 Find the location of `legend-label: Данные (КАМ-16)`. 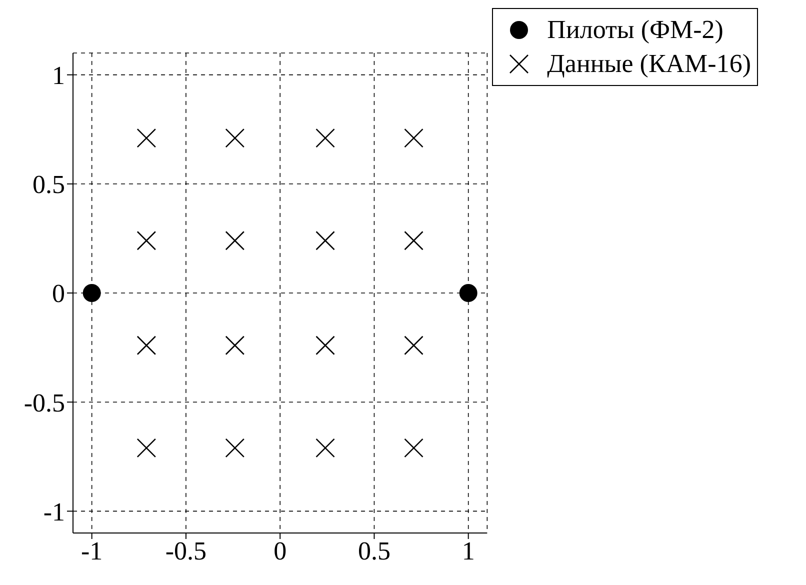

legend-label: Данные (КАМ-16) is located at coordinates (649, 64).